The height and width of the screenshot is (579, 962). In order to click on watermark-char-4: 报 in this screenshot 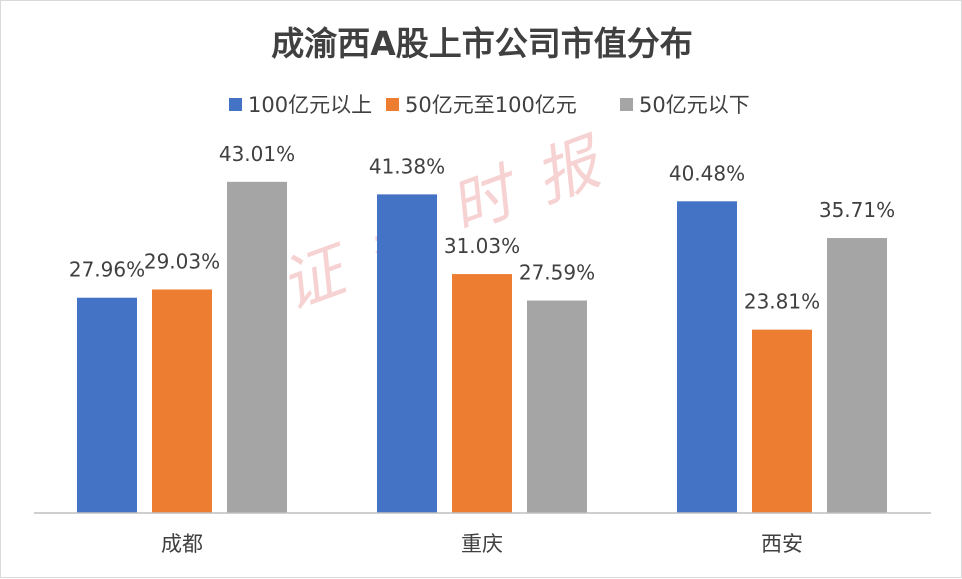, I will do `click(570, 170)`.